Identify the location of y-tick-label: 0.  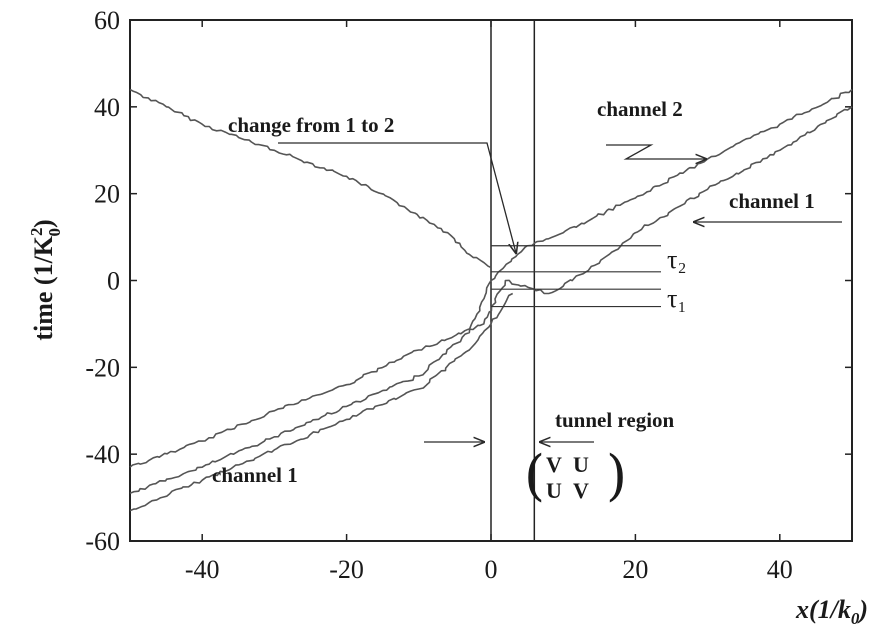
(113, 281).